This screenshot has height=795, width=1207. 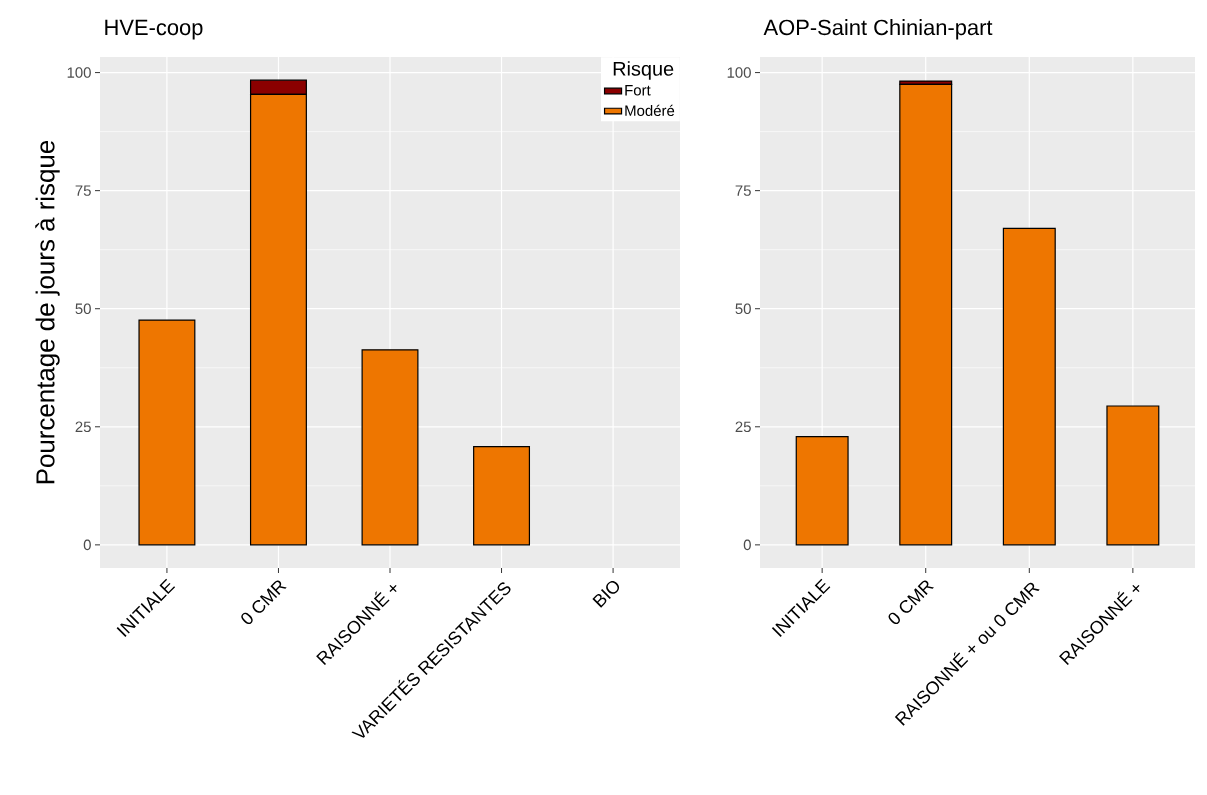 I want to click on legend-label: Fort, so click(x=638, y=90).